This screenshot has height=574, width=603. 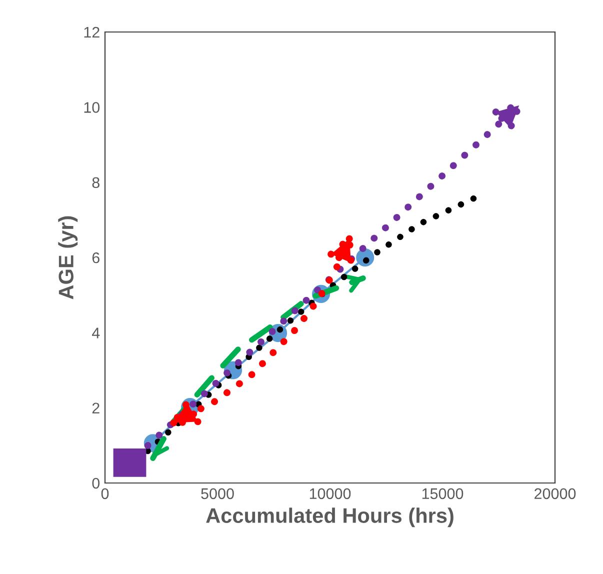 What do you see at coordinates (96, 182) in the screenshot?
I see `y-tick-label: 8` at bounding box center [96, 182].